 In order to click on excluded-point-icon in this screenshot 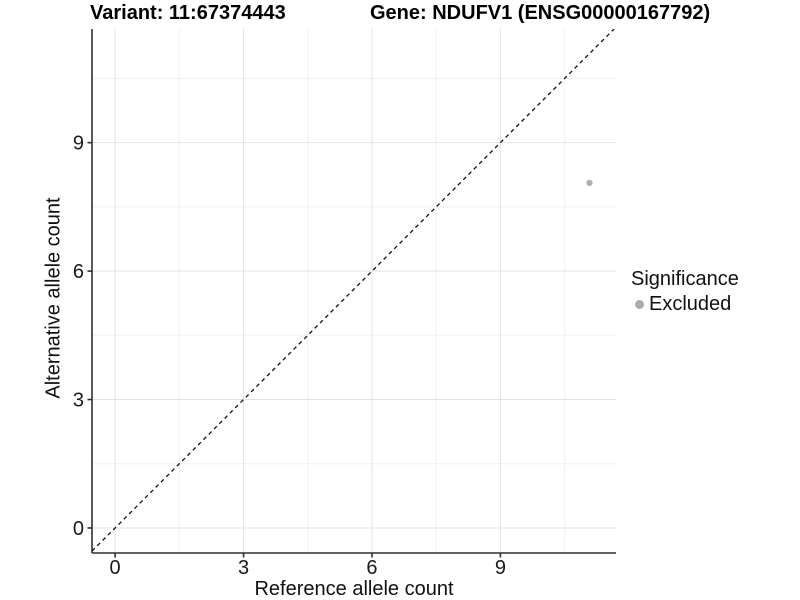, I will do `click(639, 304)`.